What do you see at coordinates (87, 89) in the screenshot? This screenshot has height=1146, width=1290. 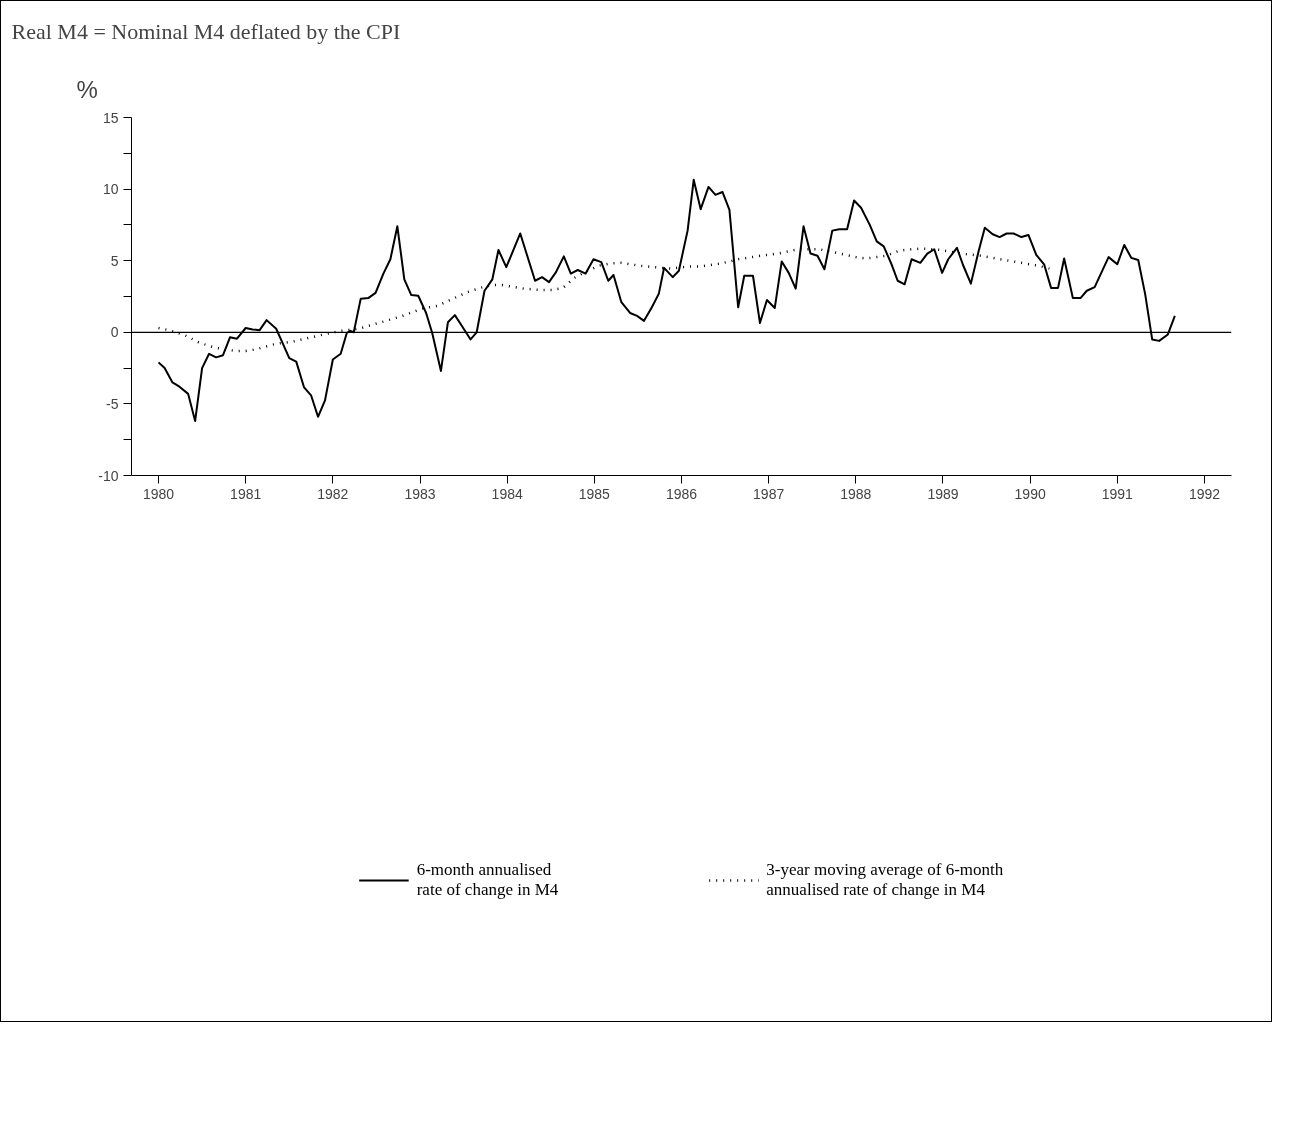 I see `y-axis-title: %` at bounding box center [87, 89].